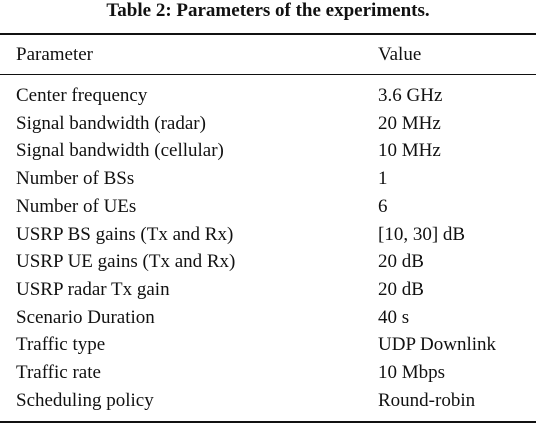 Image resolution: width=536 pixels, height=424 pixels. What do you see at coordinates (75, 179) in the screenshot?
I see `table-cell: Number of BSs` at bounding box center [75, 179].